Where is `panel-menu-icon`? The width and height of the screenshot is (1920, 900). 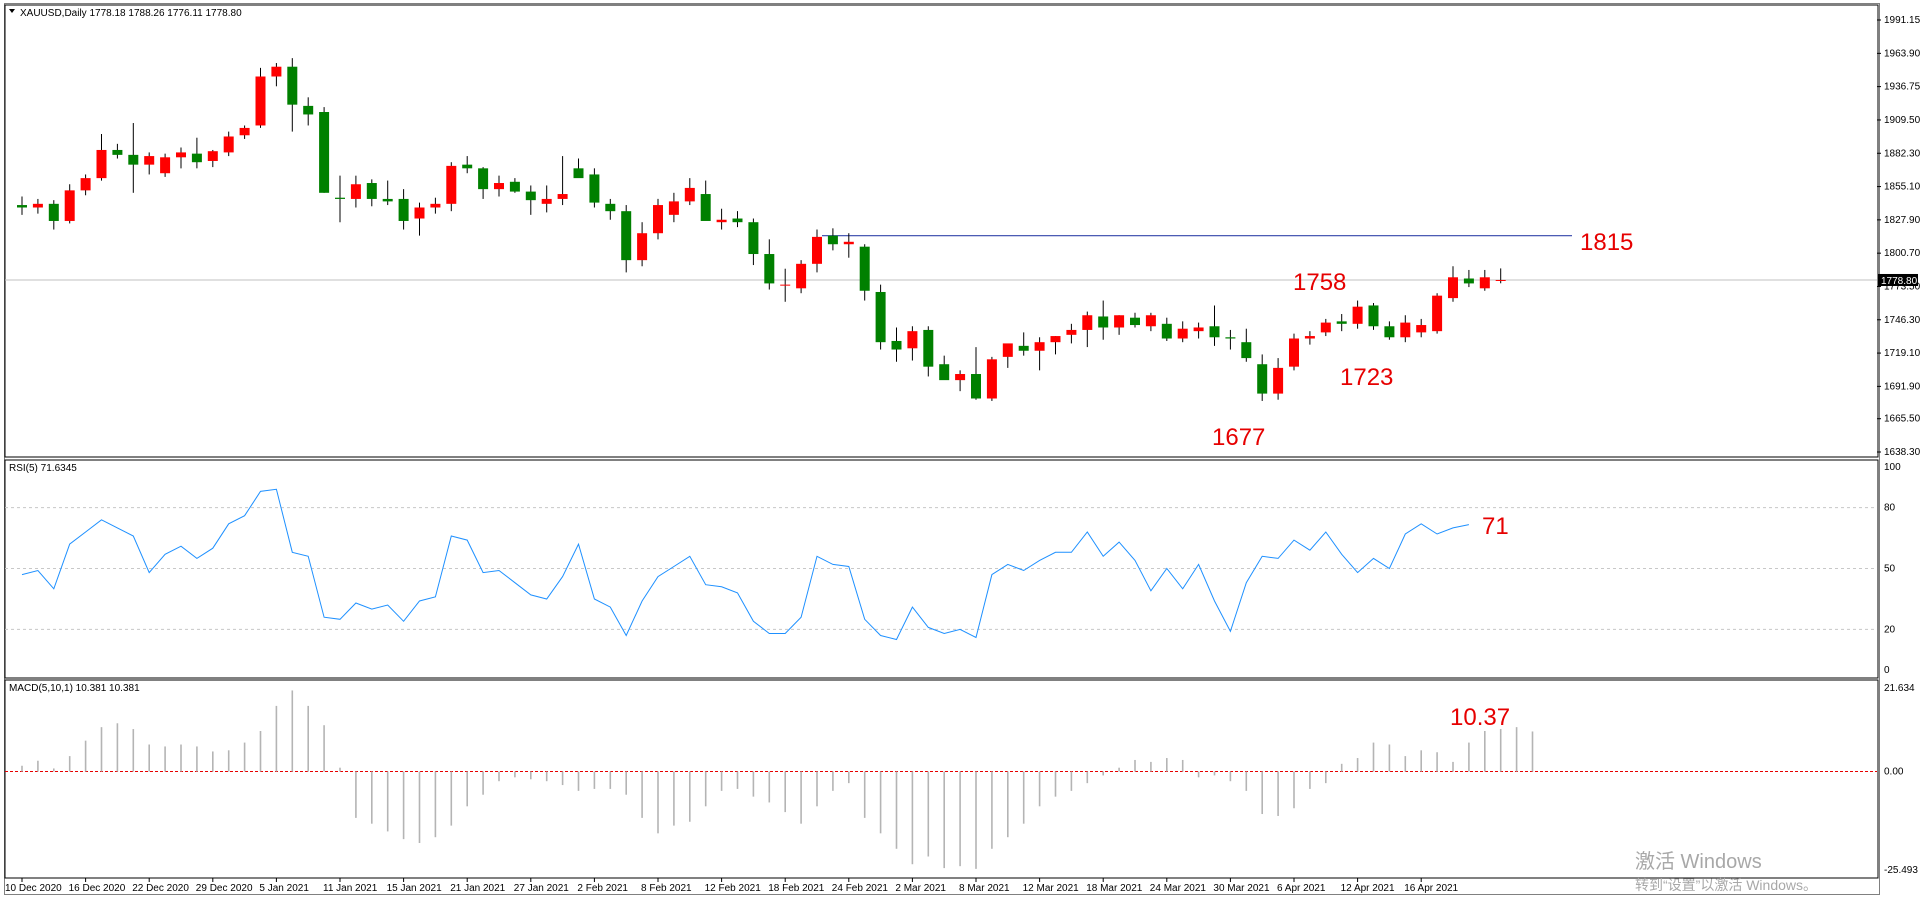
panel-menu-icon is located at coordinates (12, 11).